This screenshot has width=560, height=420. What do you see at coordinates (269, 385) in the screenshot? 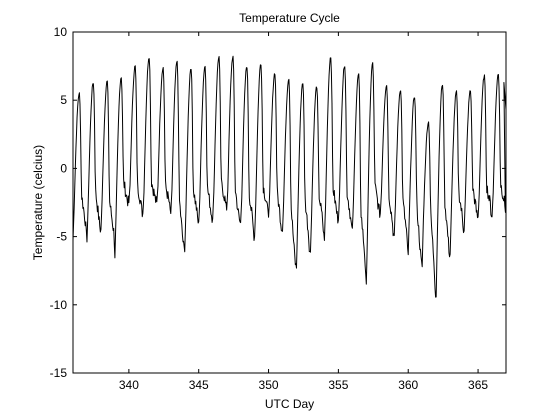
I see `x-tick-label: 350` at bounding box center [269, 385].